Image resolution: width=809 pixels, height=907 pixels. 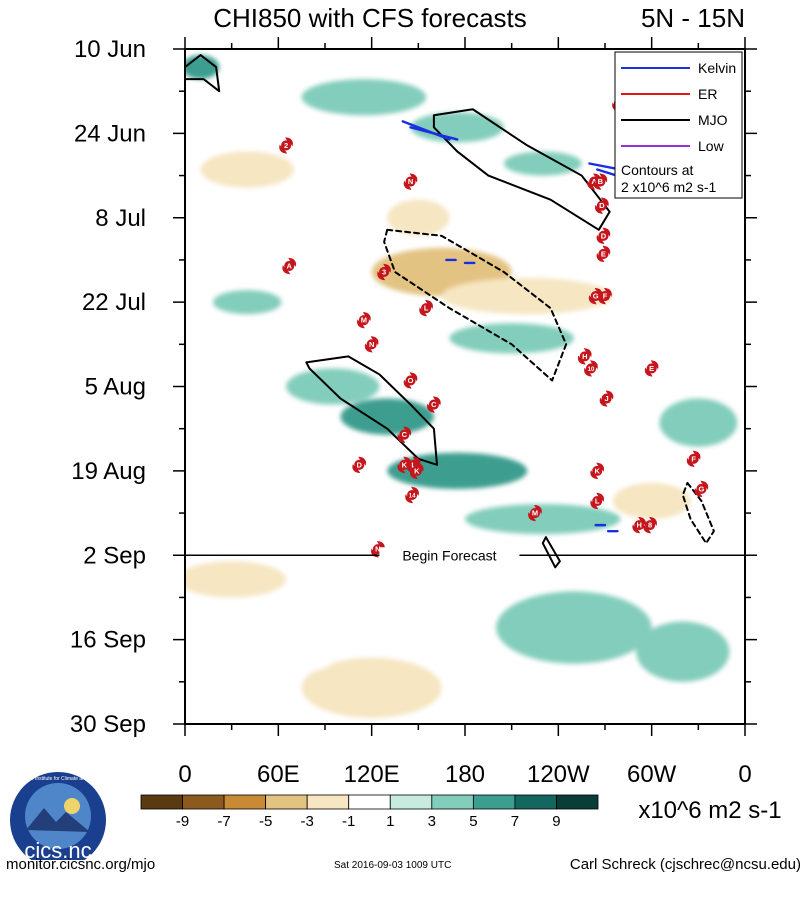 I want to click on storm-marker-1: 2, so click(x=286, y=145).